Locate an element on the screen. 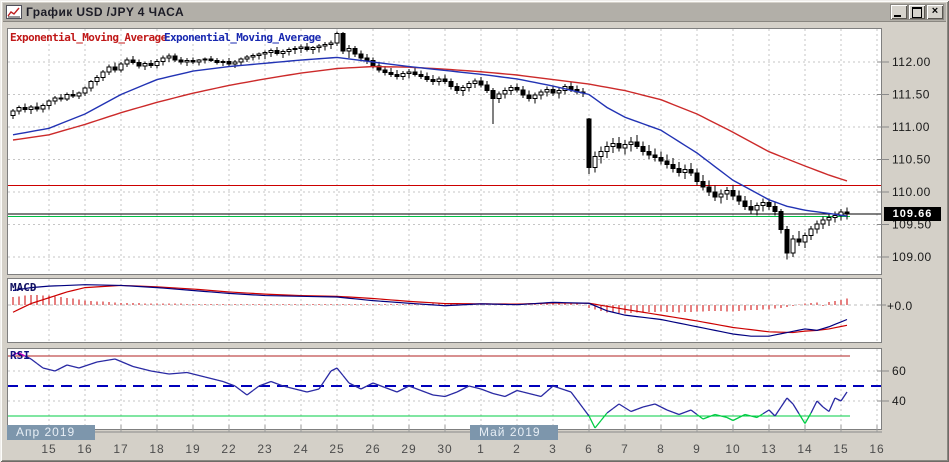  minimize-button is located at coordinates (899, 12).